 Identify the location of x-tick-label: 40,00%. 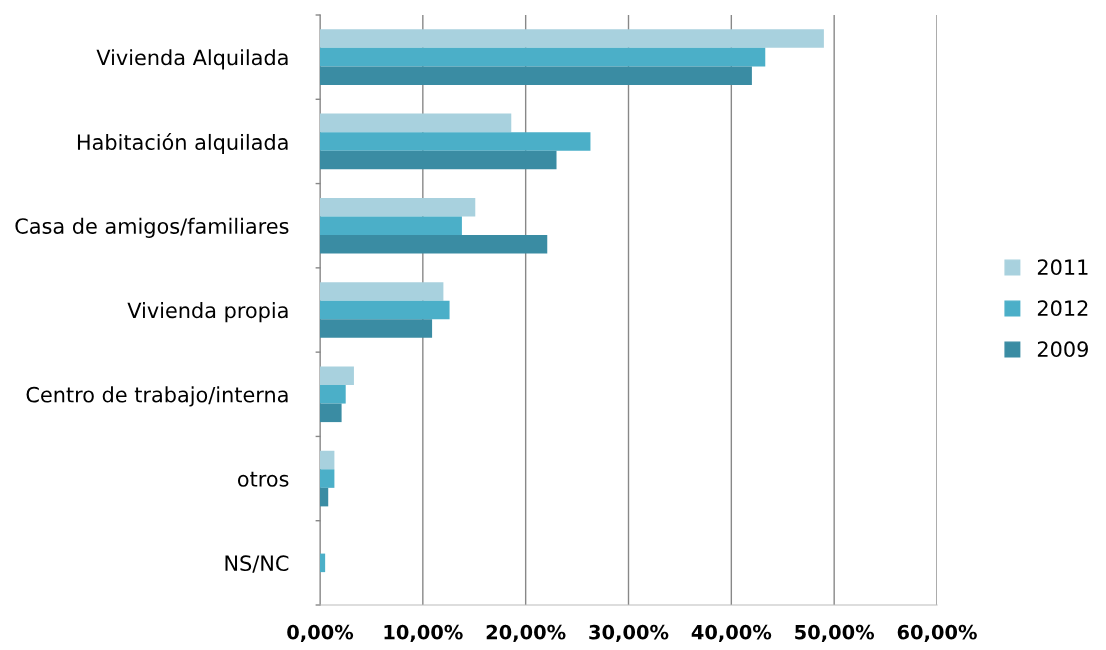
(731, 633).